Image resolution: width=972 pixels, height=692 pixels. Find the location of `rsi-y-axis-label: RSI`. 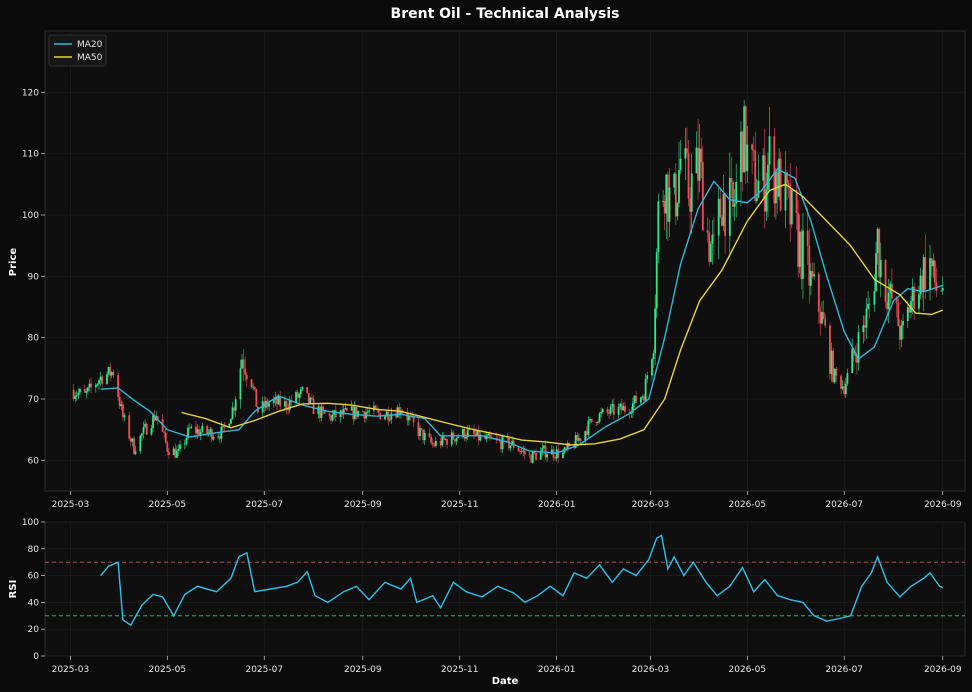

rsi-y-axis-label: RSI is located at coordinates (13, 589).